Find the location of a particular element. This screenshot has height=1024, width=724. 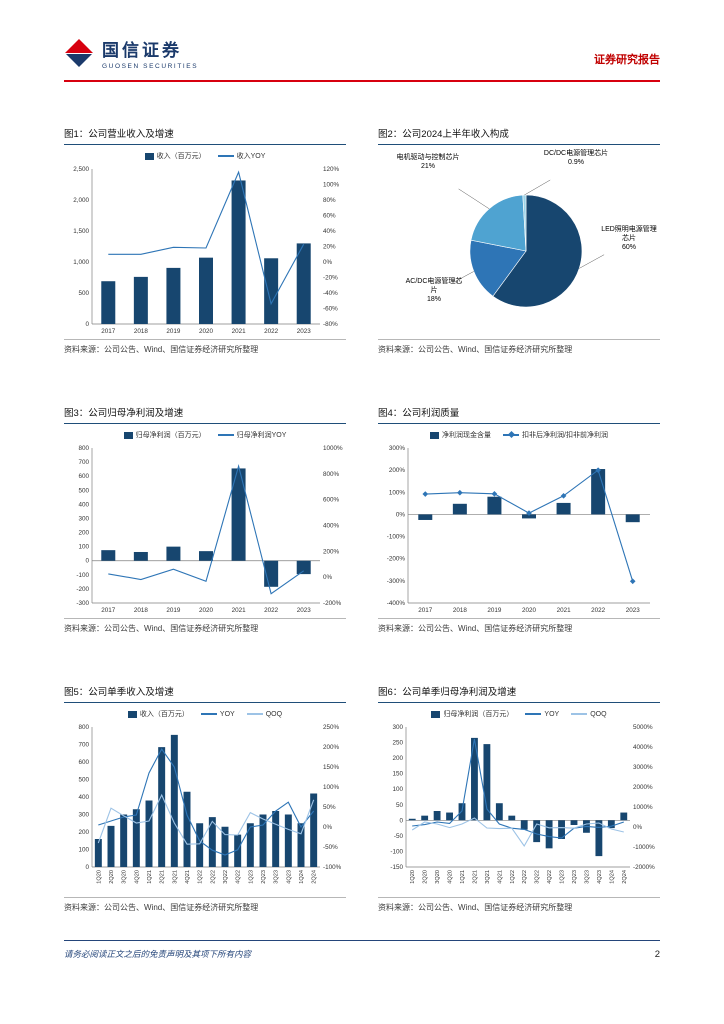

svg-text: 3Q21 is located at coordinates (488, 877).